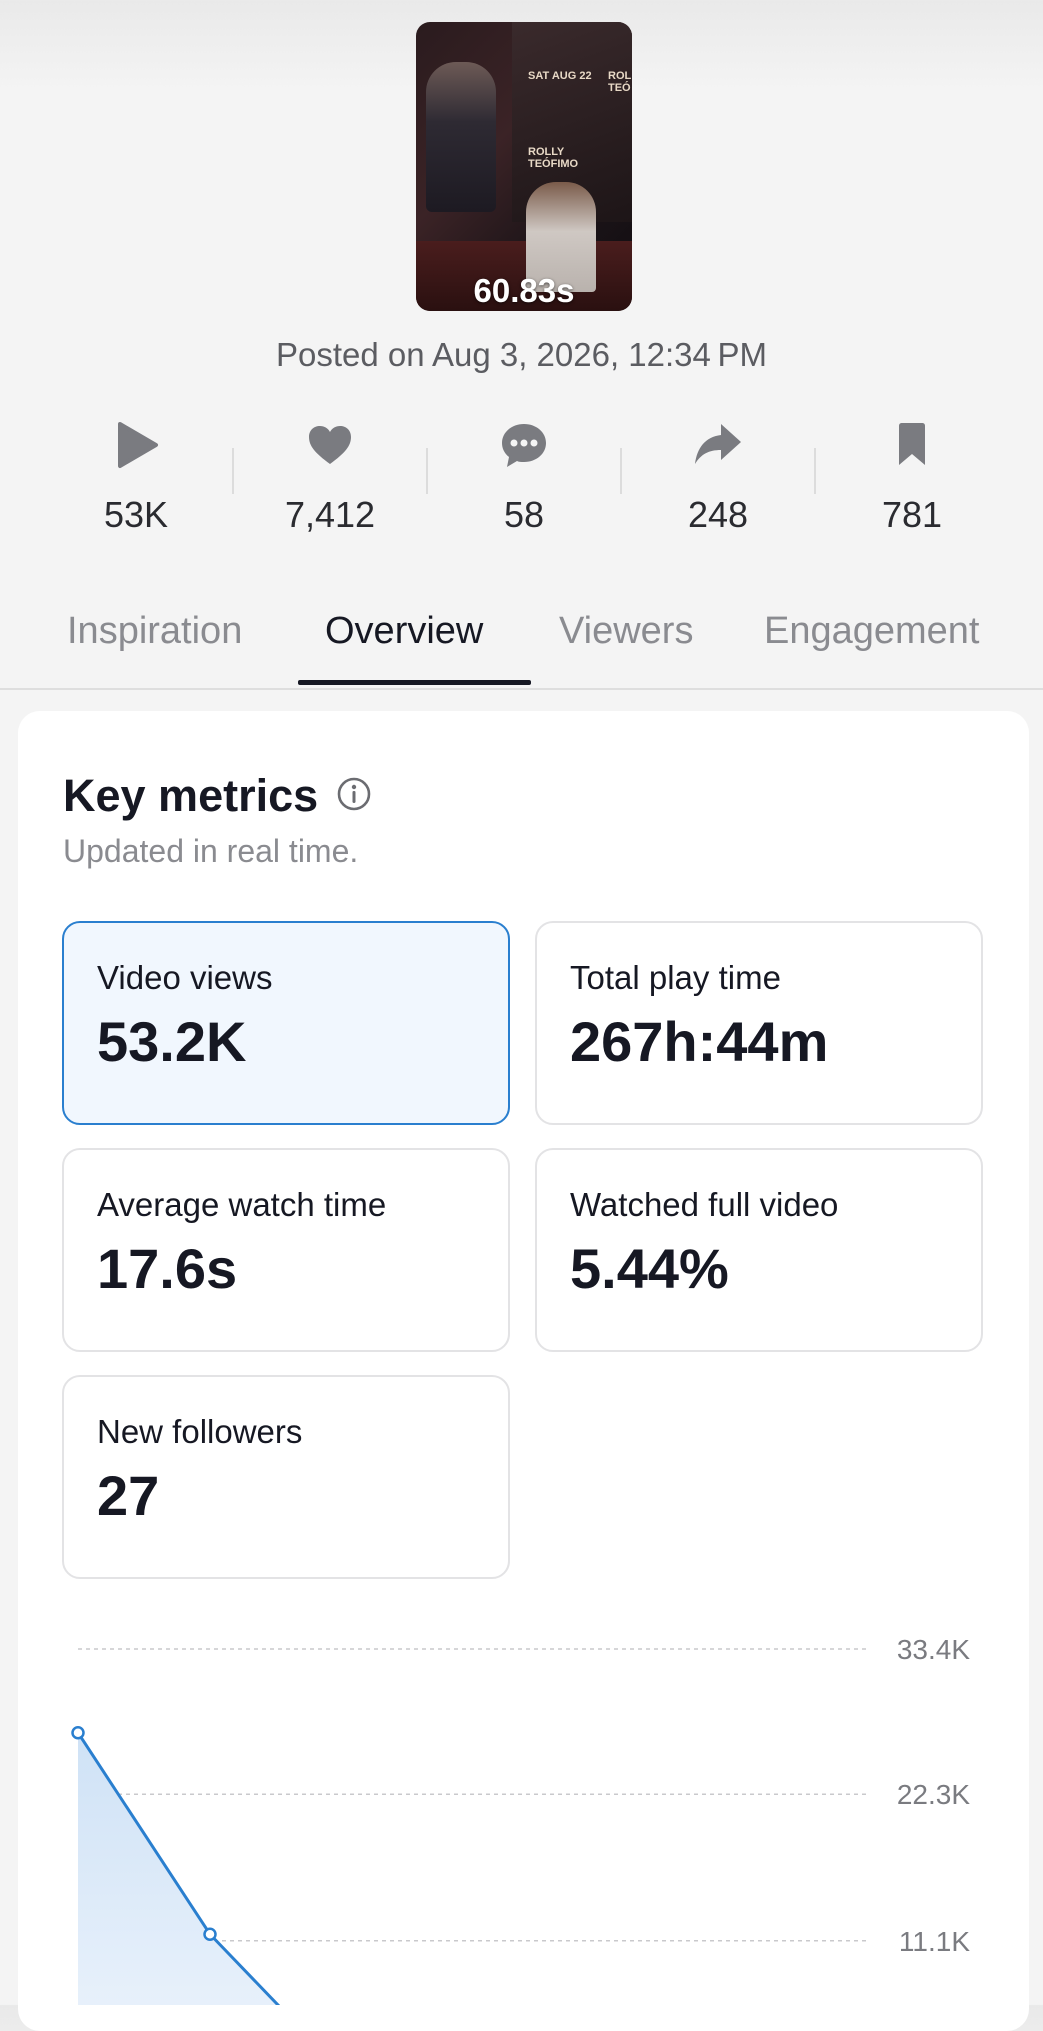 The height and width of the screenshot is (2031, 1043). I want to click on stat-value: 248, so click(718, 514).